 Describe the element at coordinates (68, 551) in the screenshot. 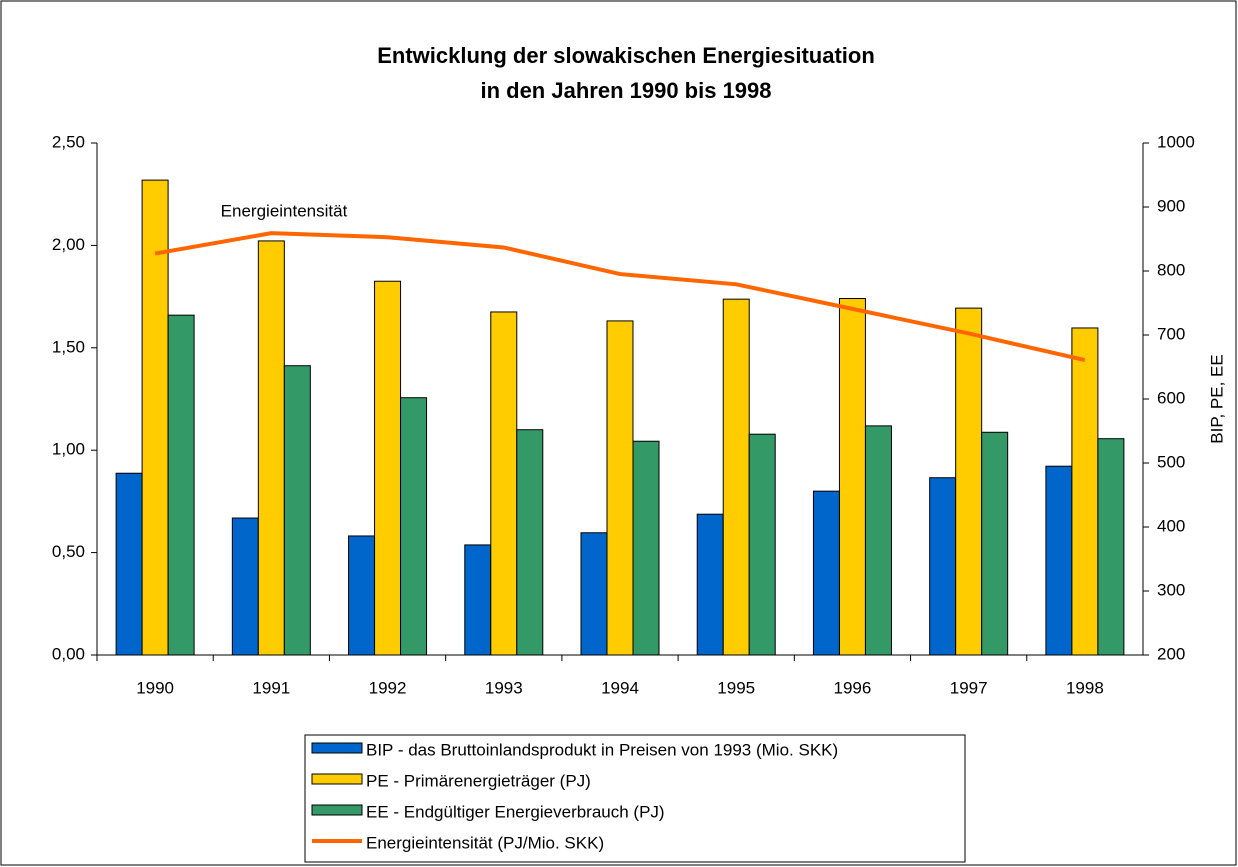

I see `y-tick-label: 0,50` at that location.